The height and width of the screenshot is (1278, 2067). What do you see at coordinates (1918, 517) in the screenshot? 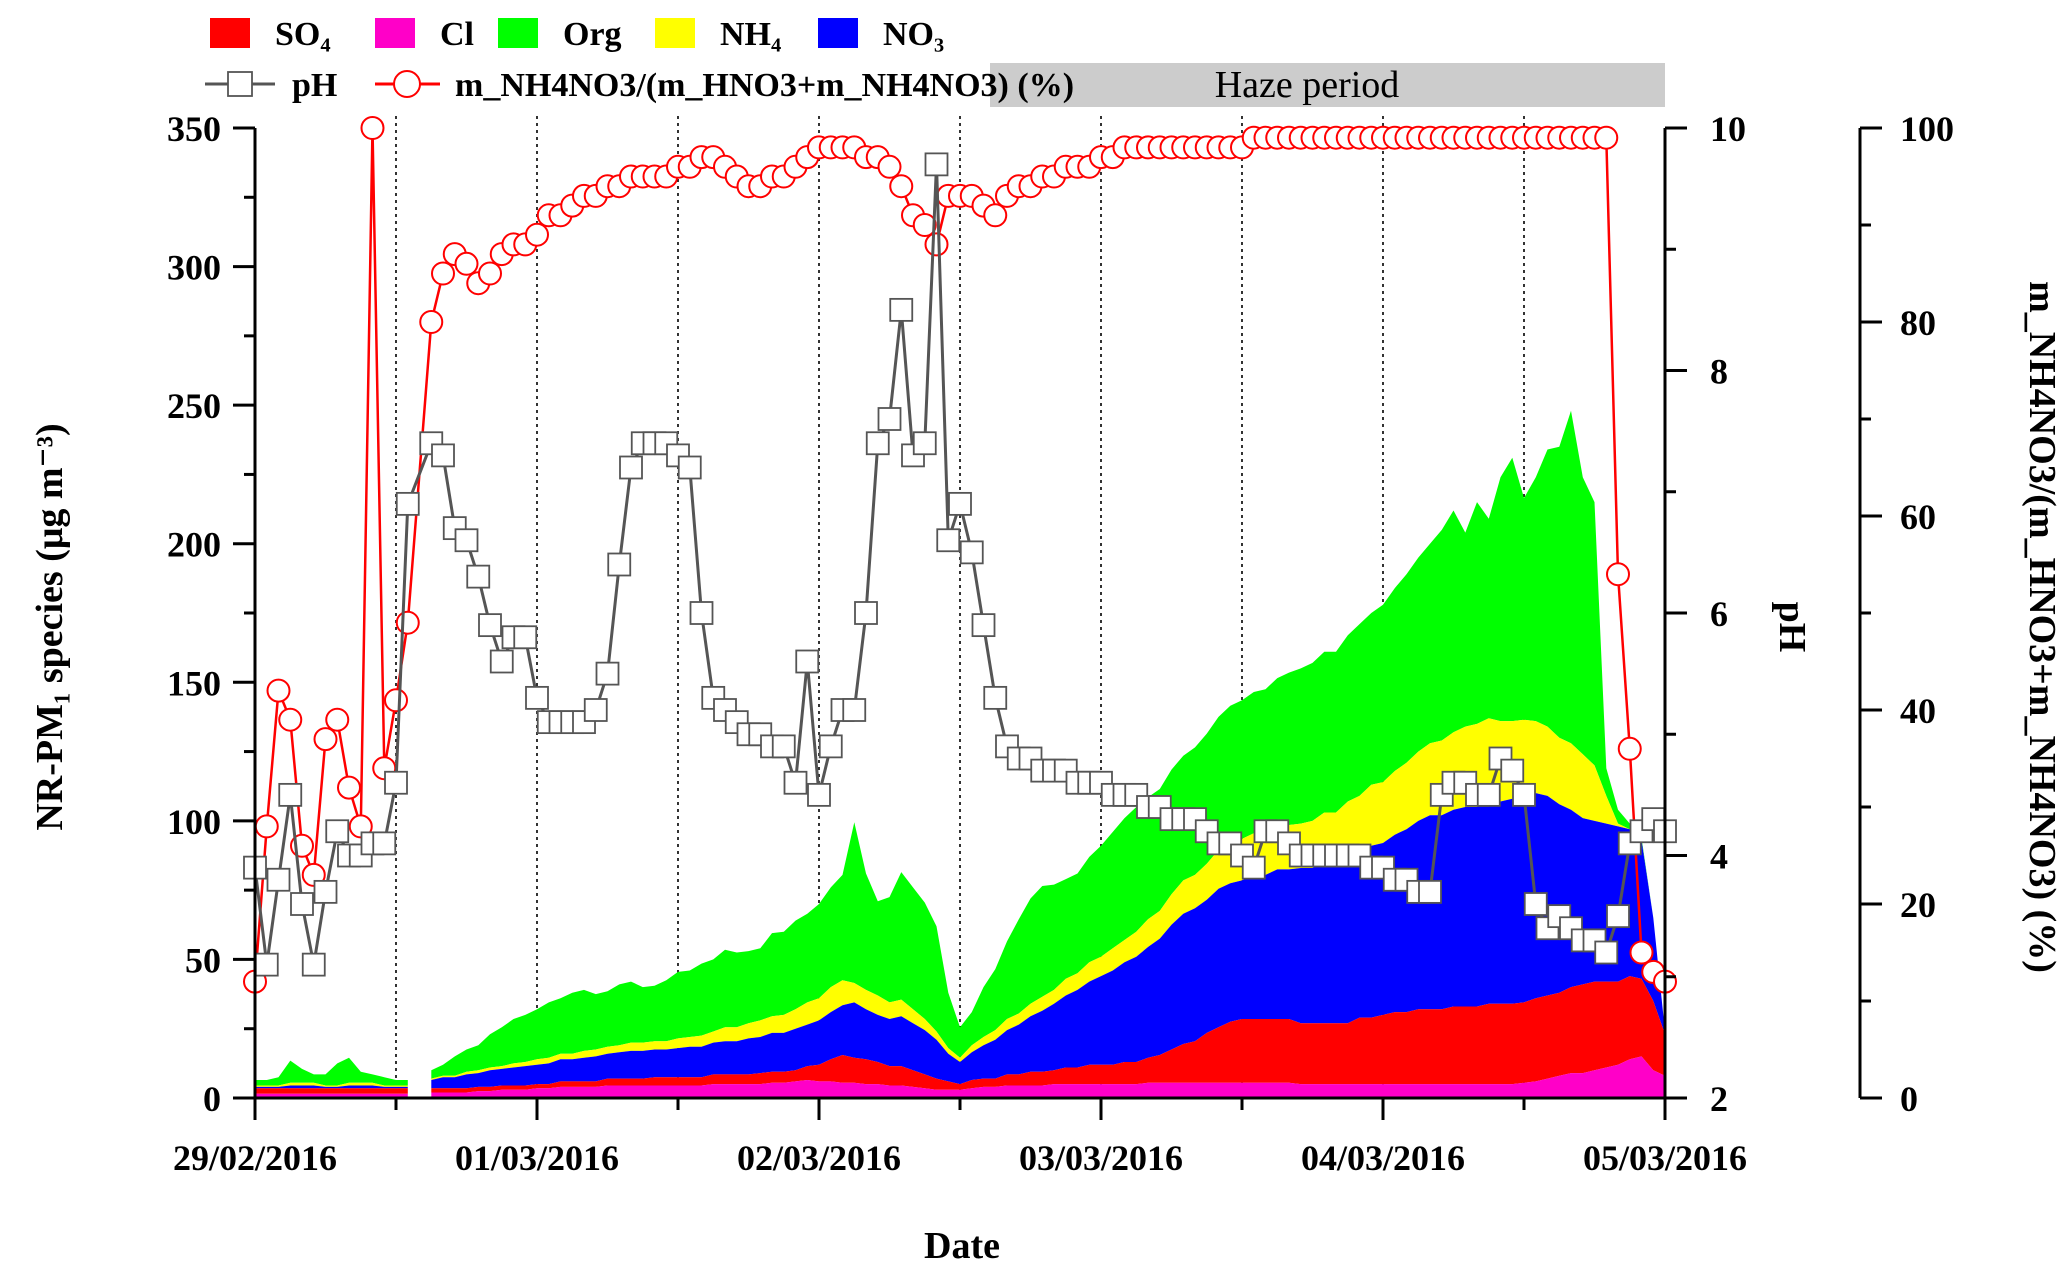
I see `y-tick-label-ratio: 60` at bounding box center [1918, 517].